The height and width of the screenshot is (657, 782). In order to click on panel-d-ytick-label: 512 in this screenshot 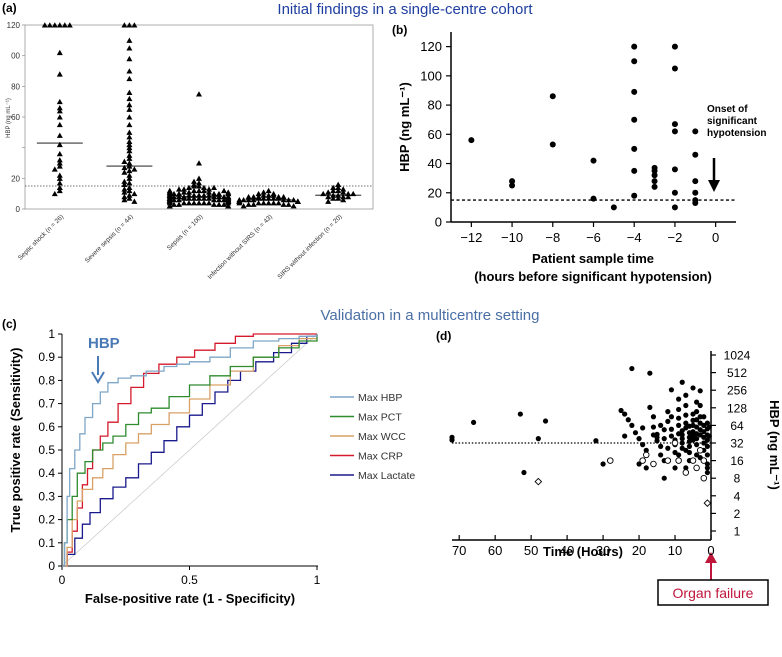, I will do `click(737, 373)`.